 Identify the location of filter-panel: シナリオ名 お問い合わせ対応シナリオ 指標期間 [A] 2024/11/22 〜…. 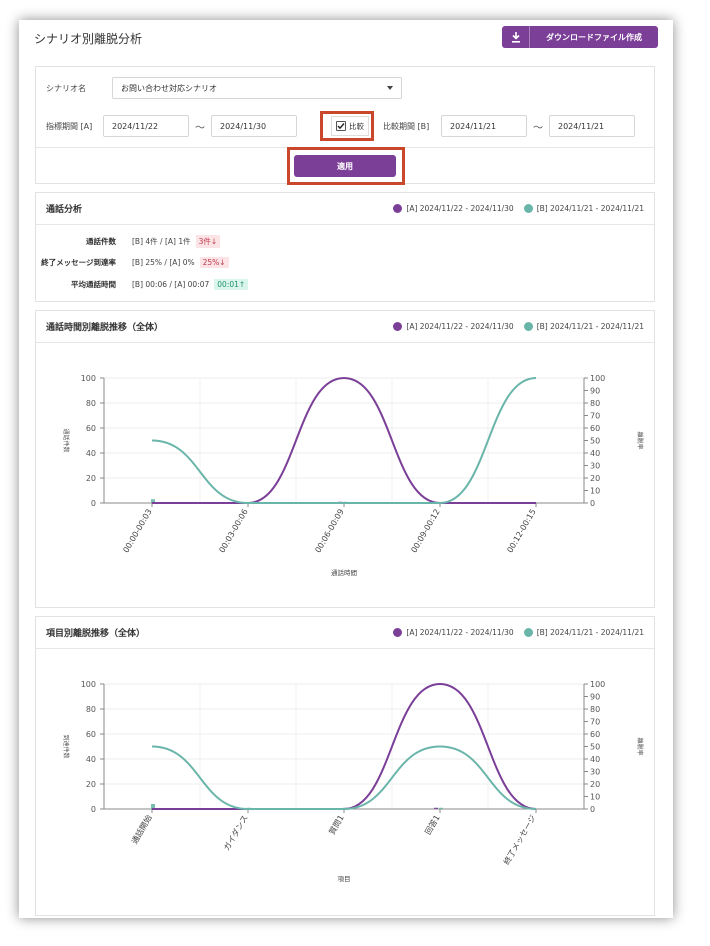
(345, 125).